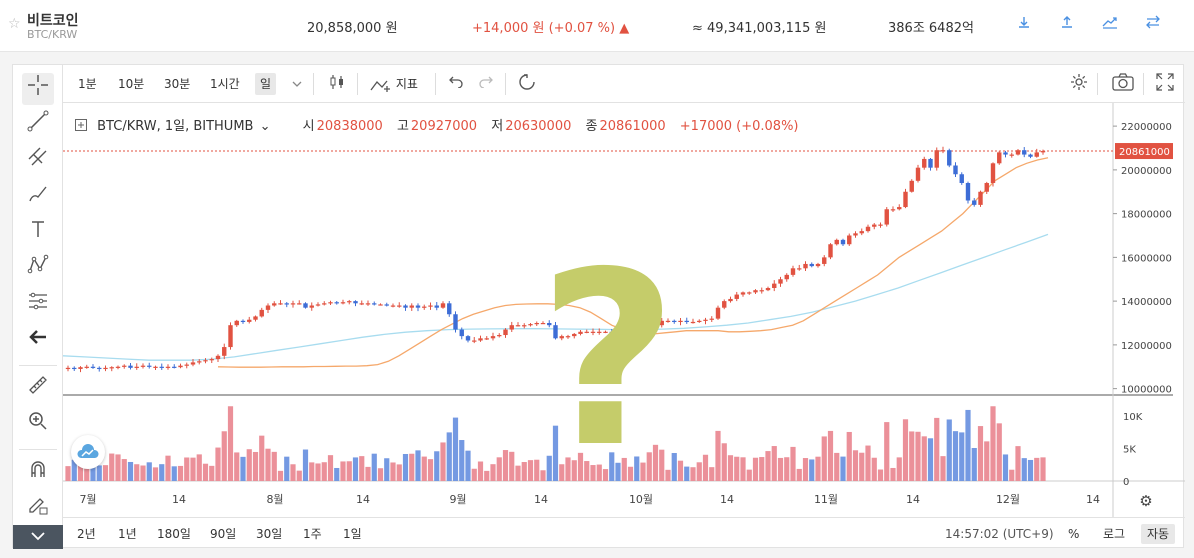 This screenshot has height=558, width=1194. Describe the element at coordinates (38, 389) in the screenshot. I see `ruler-icon` at that location.